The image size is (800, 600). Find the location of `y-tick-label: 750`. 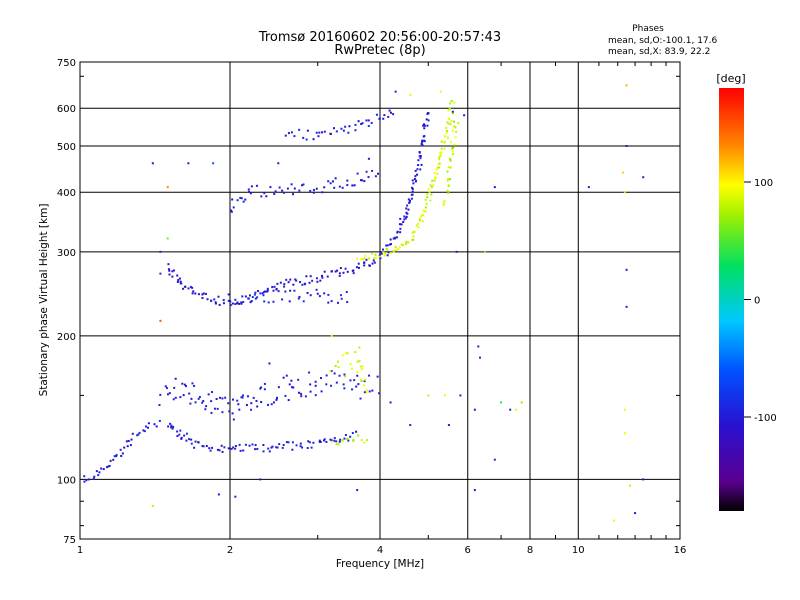

y-tick-label: 750 is located at coordinates (66, 63).